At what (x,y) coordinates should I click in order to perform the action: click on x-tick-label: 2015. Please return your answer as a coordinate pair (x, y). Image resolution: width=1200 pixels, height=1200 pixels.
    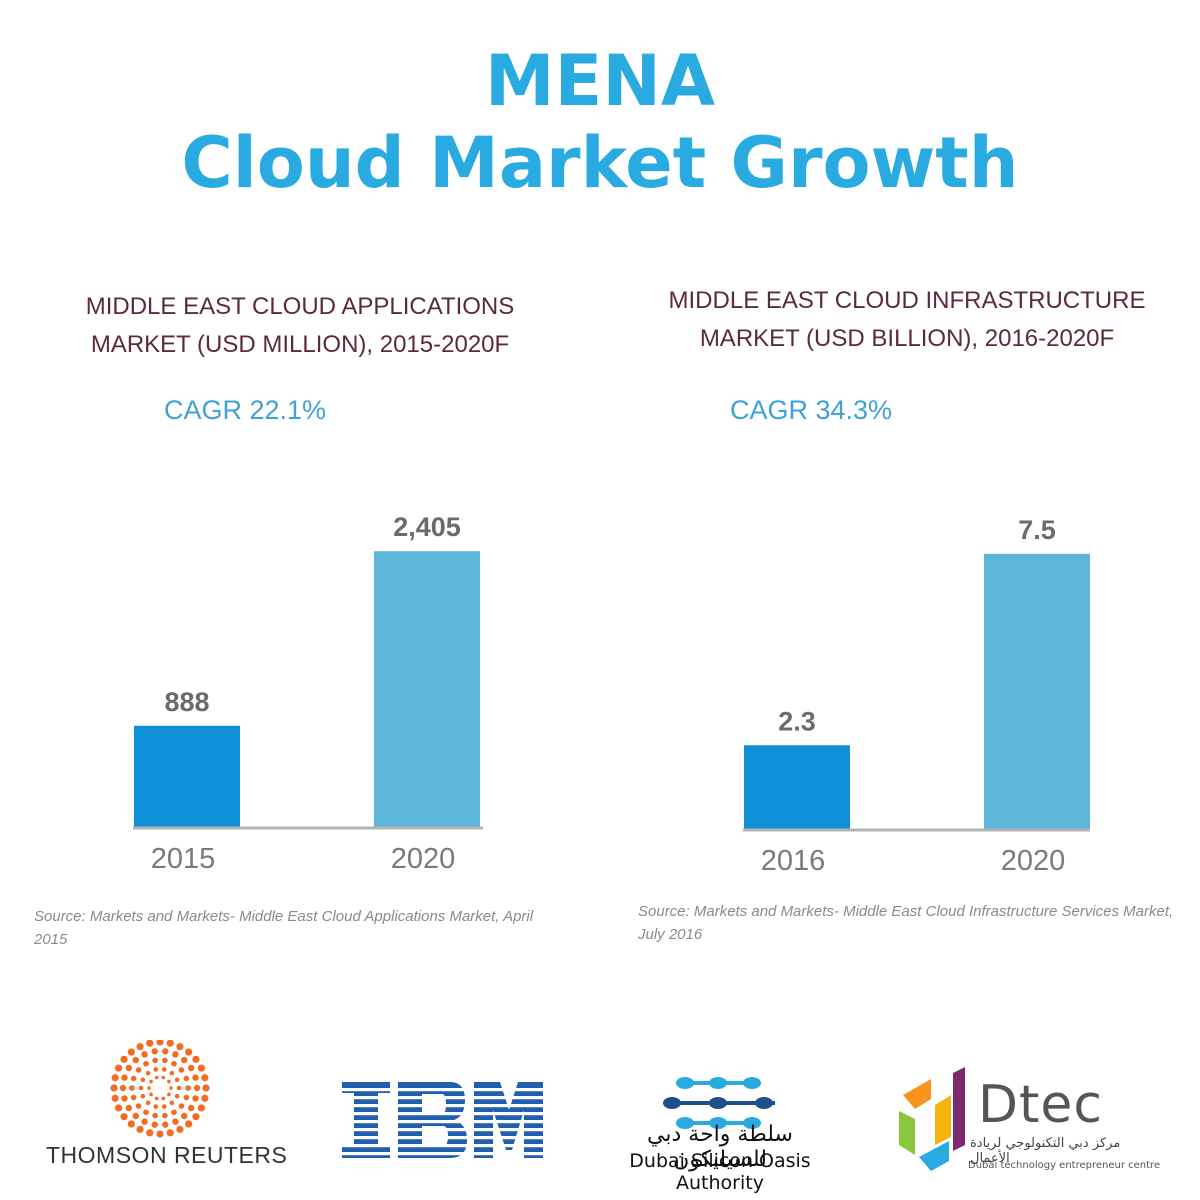
    Looking at the image, I should click on (183, 859).